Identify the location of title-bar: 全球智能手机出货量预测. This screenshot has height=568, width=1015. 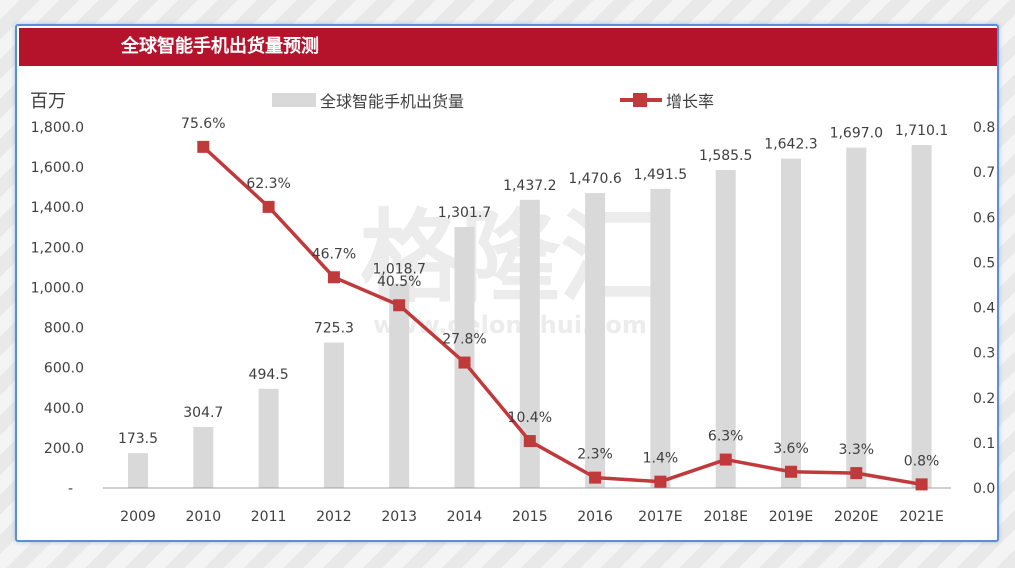
(508, 47).